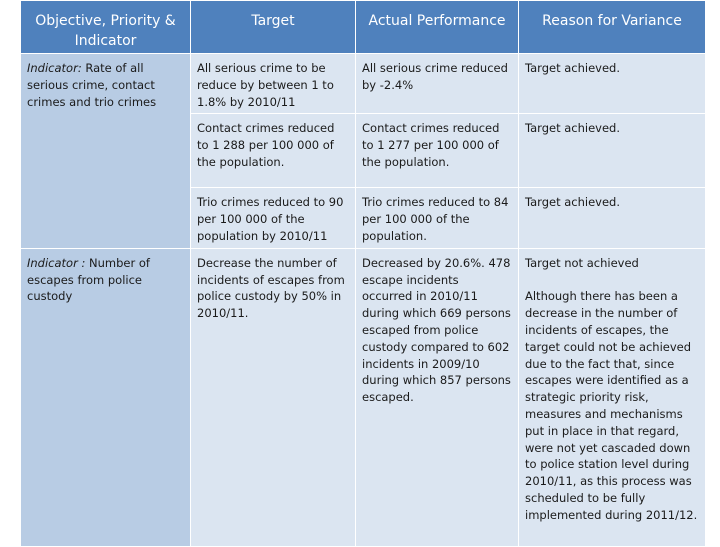  I want to click on header-objective: Objective, Priority & Indicator, so click(105, 27).